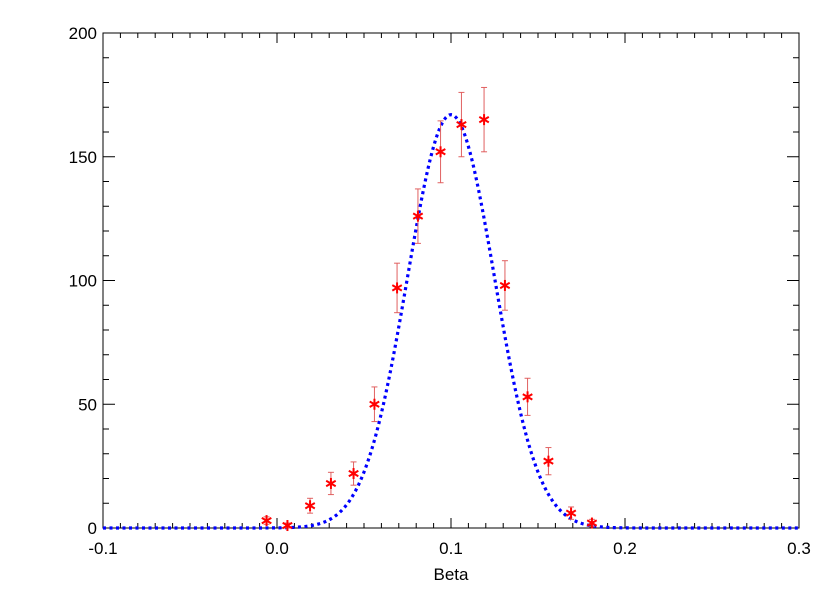 The height and width of the screenshot is (593, 830). What do you see at coordinates (102, 548) in the screenshot?
I see `x-tick-label: -0.1` at bounding box center [102, 548].